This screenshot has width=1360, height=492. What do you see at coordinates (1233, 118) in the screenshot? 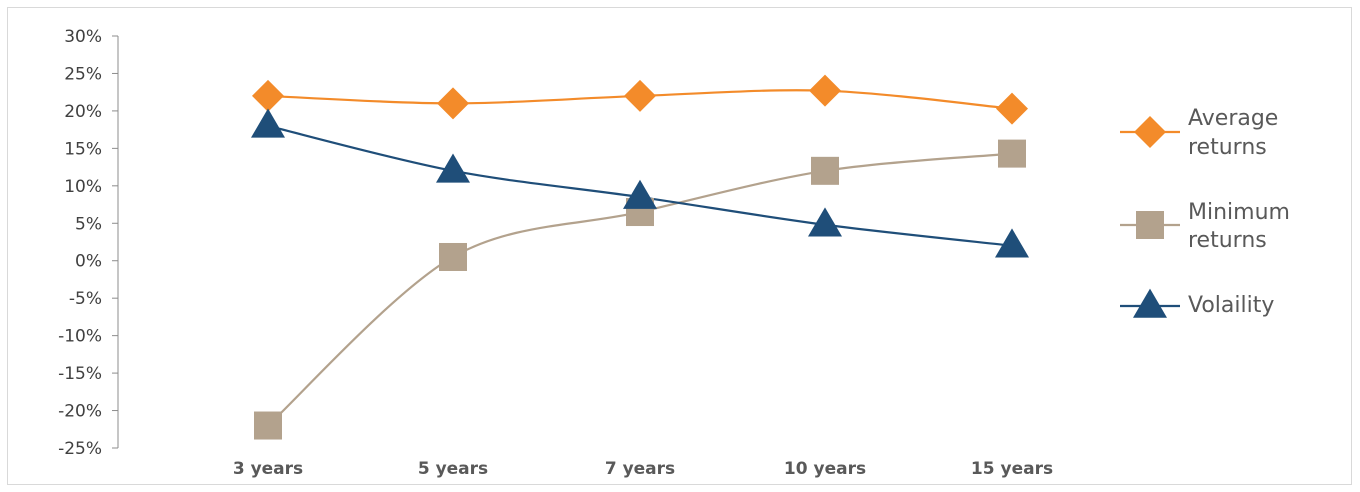
I see `legend-label: Average` at bounding box center [1233, 118].